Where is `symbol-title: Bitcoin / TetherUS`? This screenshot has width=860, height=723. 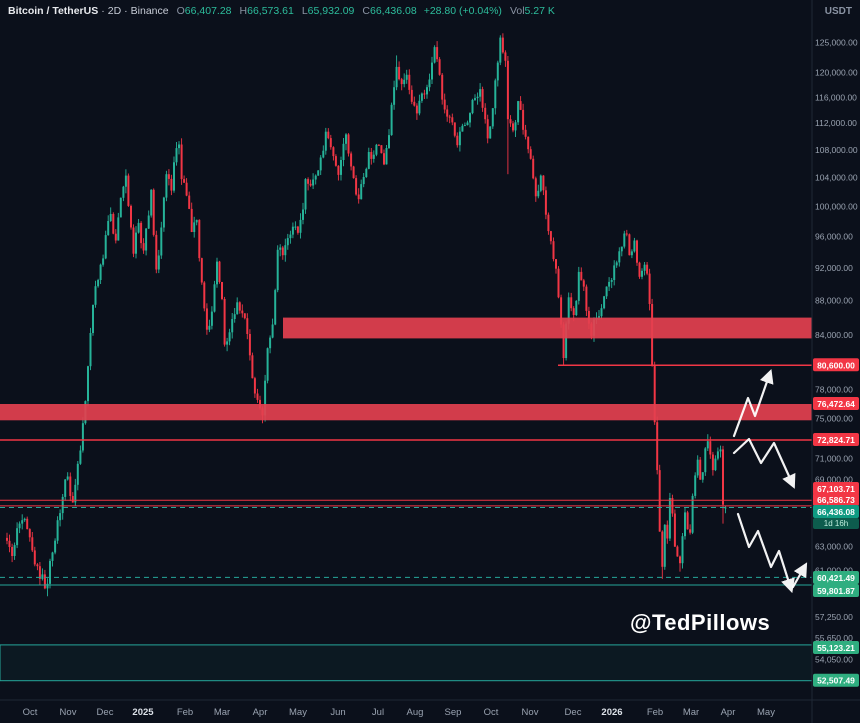
symbol-title: Bitcoin / TetherUS is located at coordinates (53, 11).